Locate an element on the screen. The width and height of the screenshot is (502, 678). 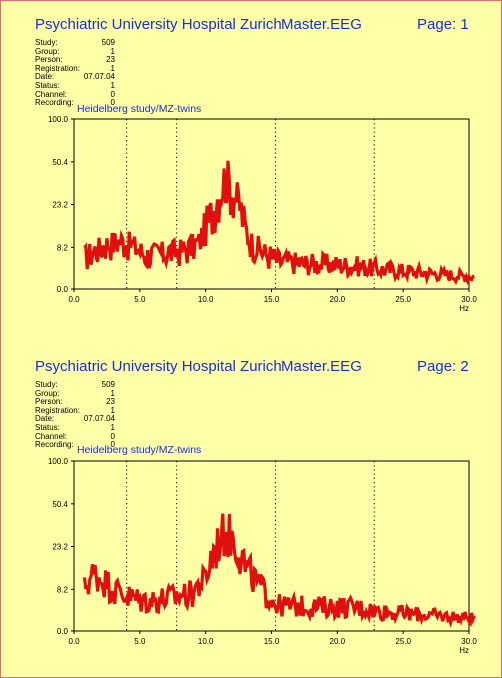
page2-file-name: Master.EEG is located at coordinates (321, 366).